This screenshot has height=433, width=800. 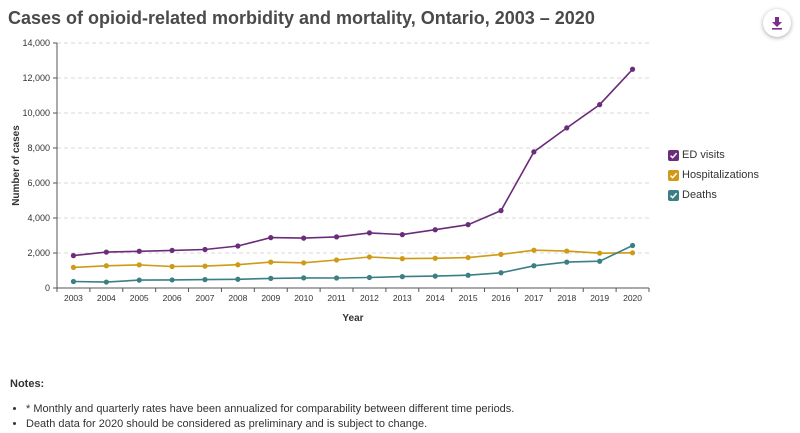 What do you see at coordinates (566, 298) in the screenshot?
I see `x-tick-label: 2018` at bounding box center [566, 298].